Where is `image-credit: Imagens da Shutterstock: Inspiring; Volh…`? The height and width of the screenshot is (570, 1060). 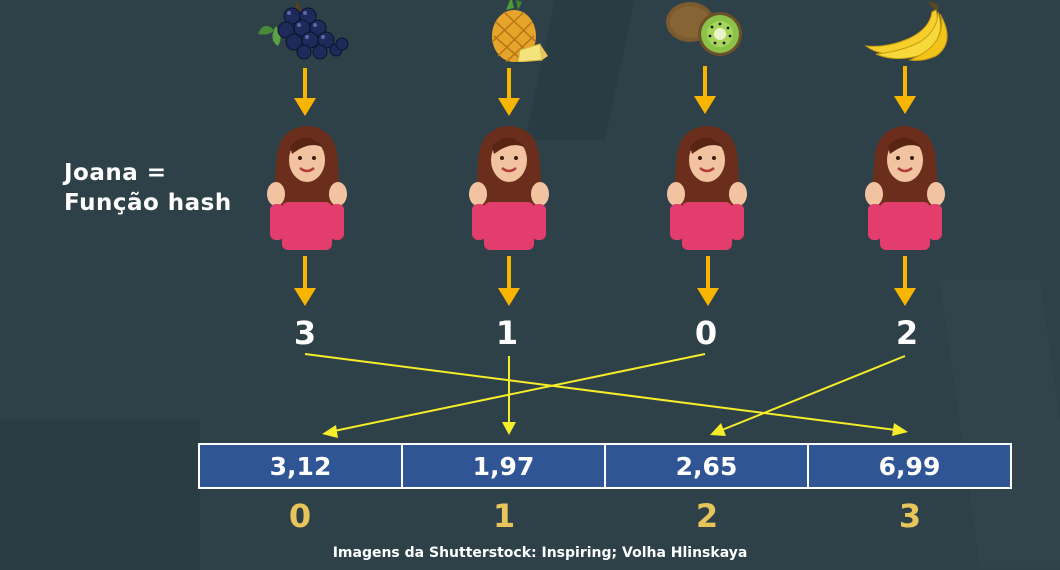 image-credit: Imagens da Shutterstock: Inspiring; Volh… is located at coordinates (540, 553).